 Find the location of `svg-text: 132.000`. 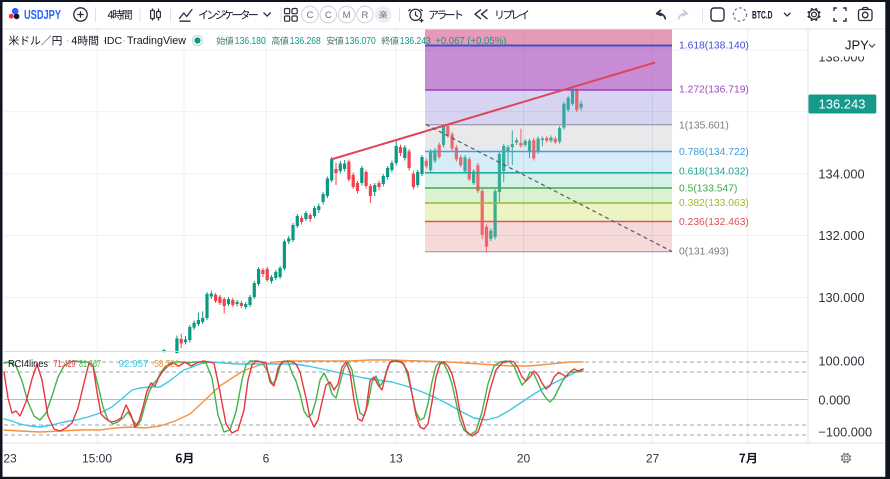

svg-text: 132.000 is located at coordinates (841, 235).